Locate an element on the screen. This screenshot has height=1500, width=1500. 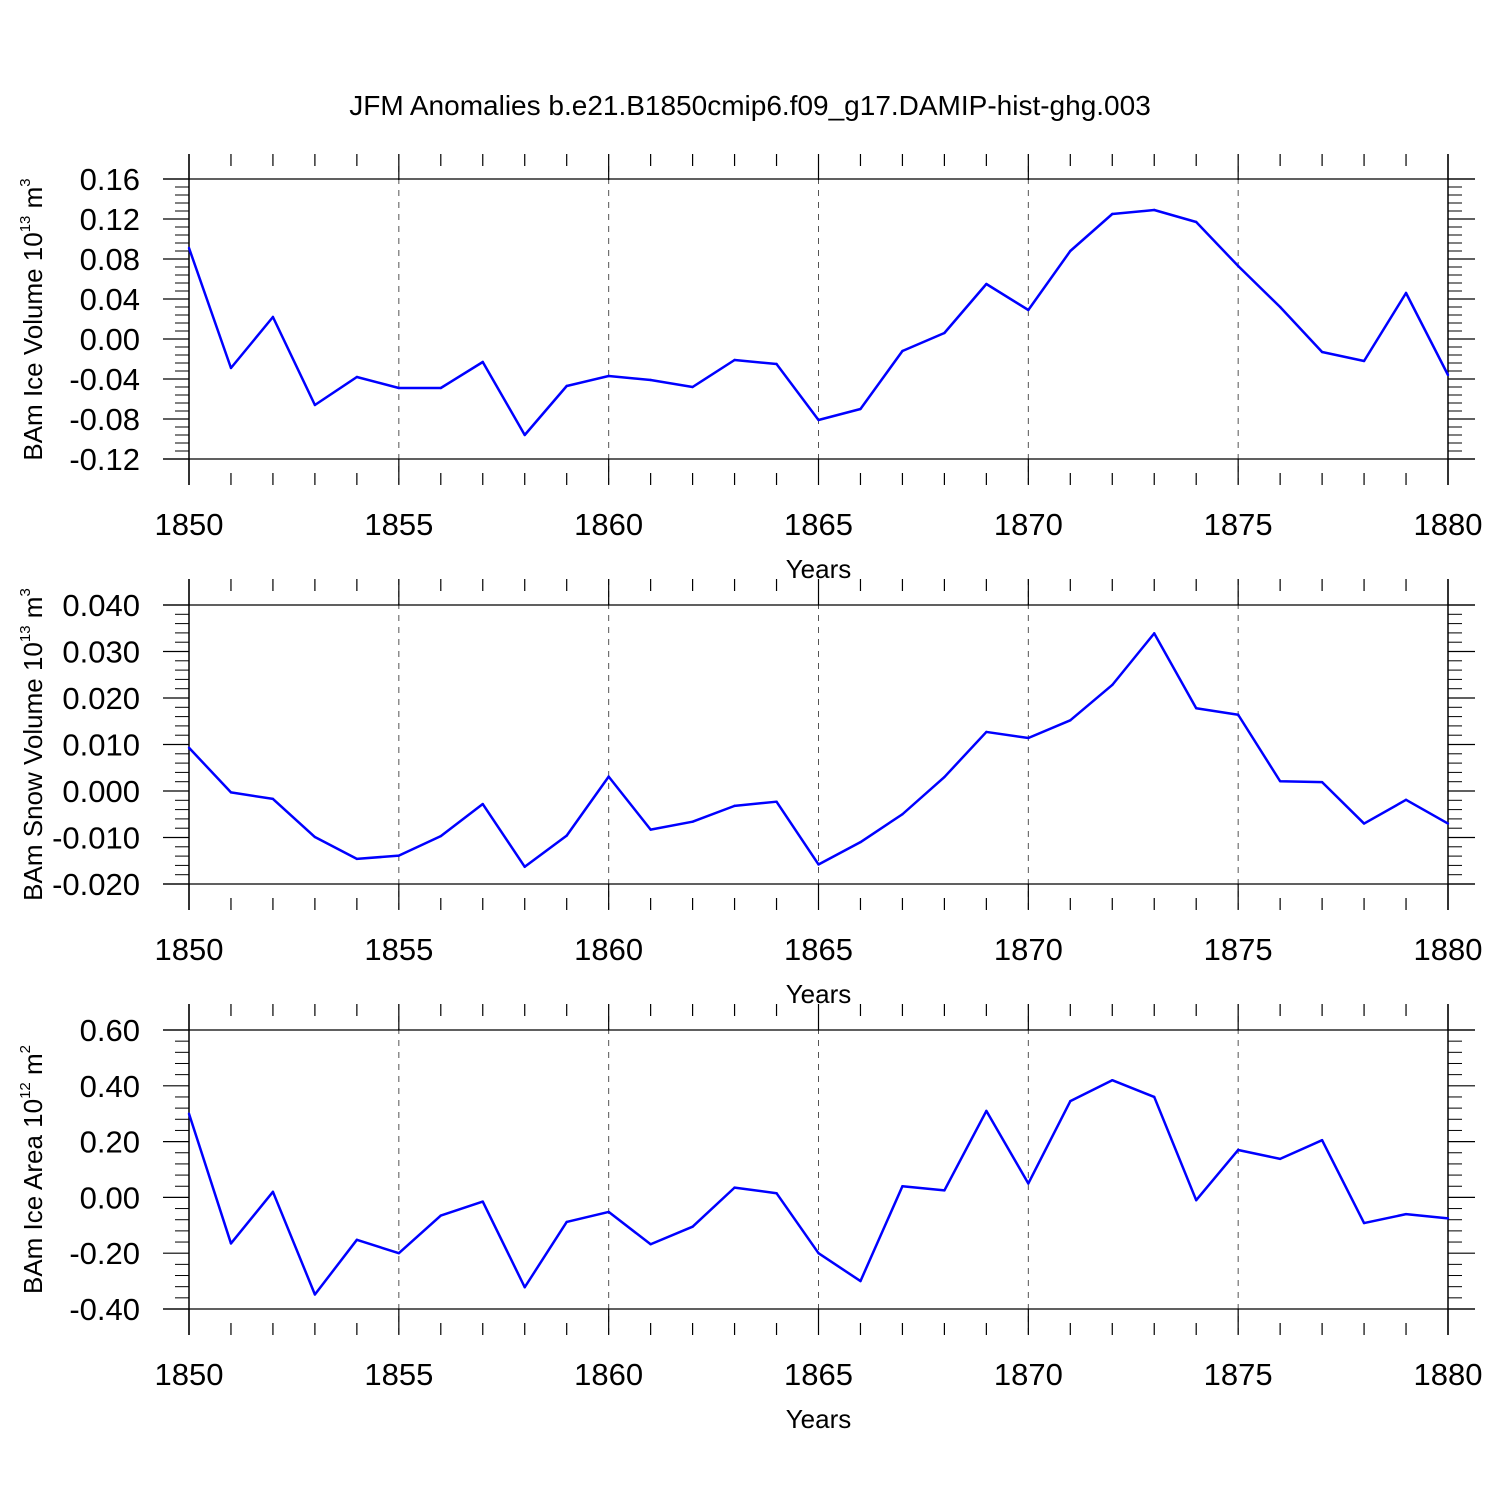
y-tick-label: -0.010 is located at coordinates (96, 838).